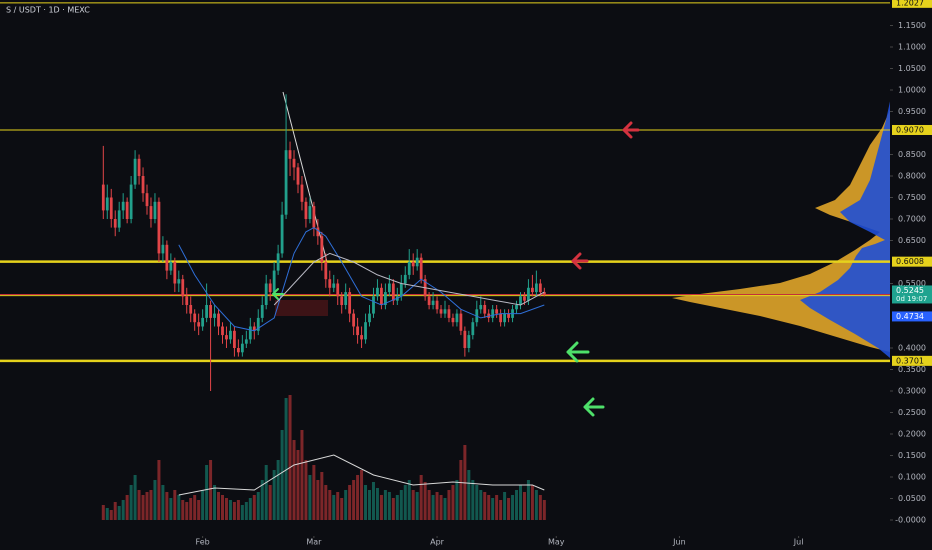 The height and width of the screenshot is (550, 932). What do you see at coordinates (910, 3) in the screenshot?
I see `price-tag-label: 1.2027` at bounding box center [910, 3].